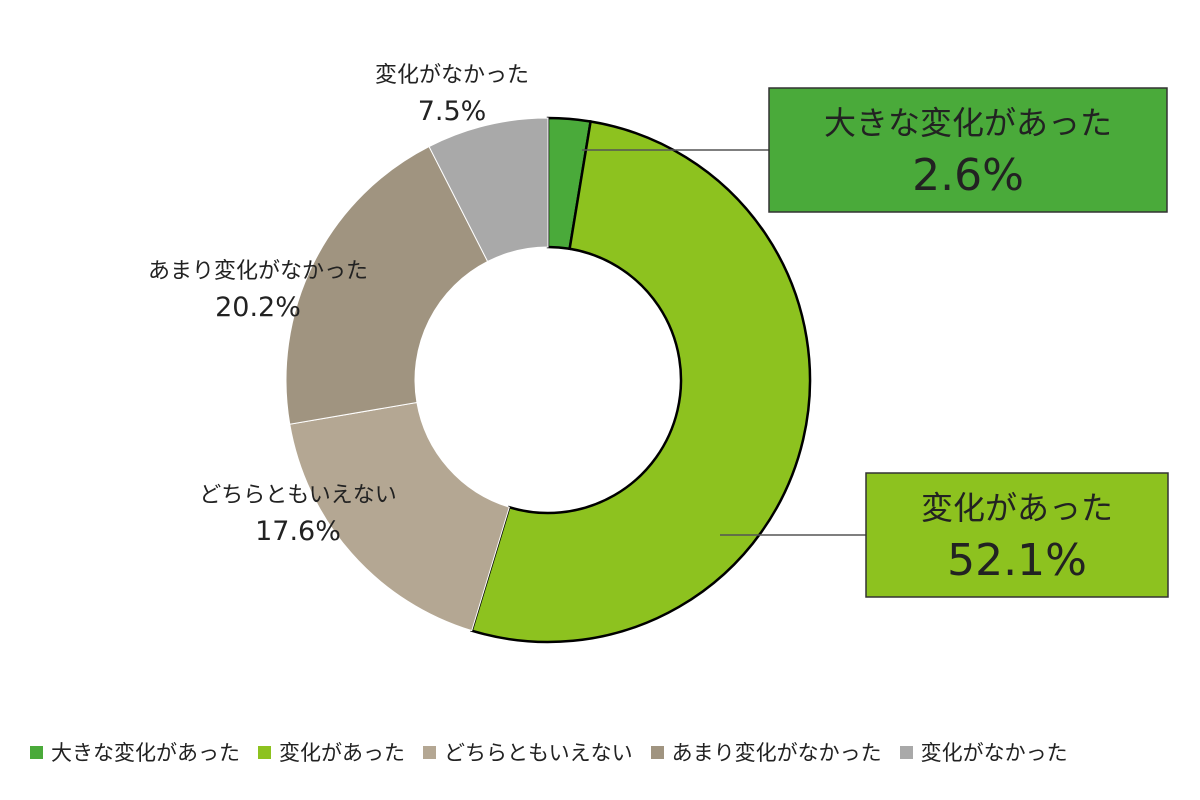  I want to click on slice-1-callout-value: 2.6%, so click(968, 175).